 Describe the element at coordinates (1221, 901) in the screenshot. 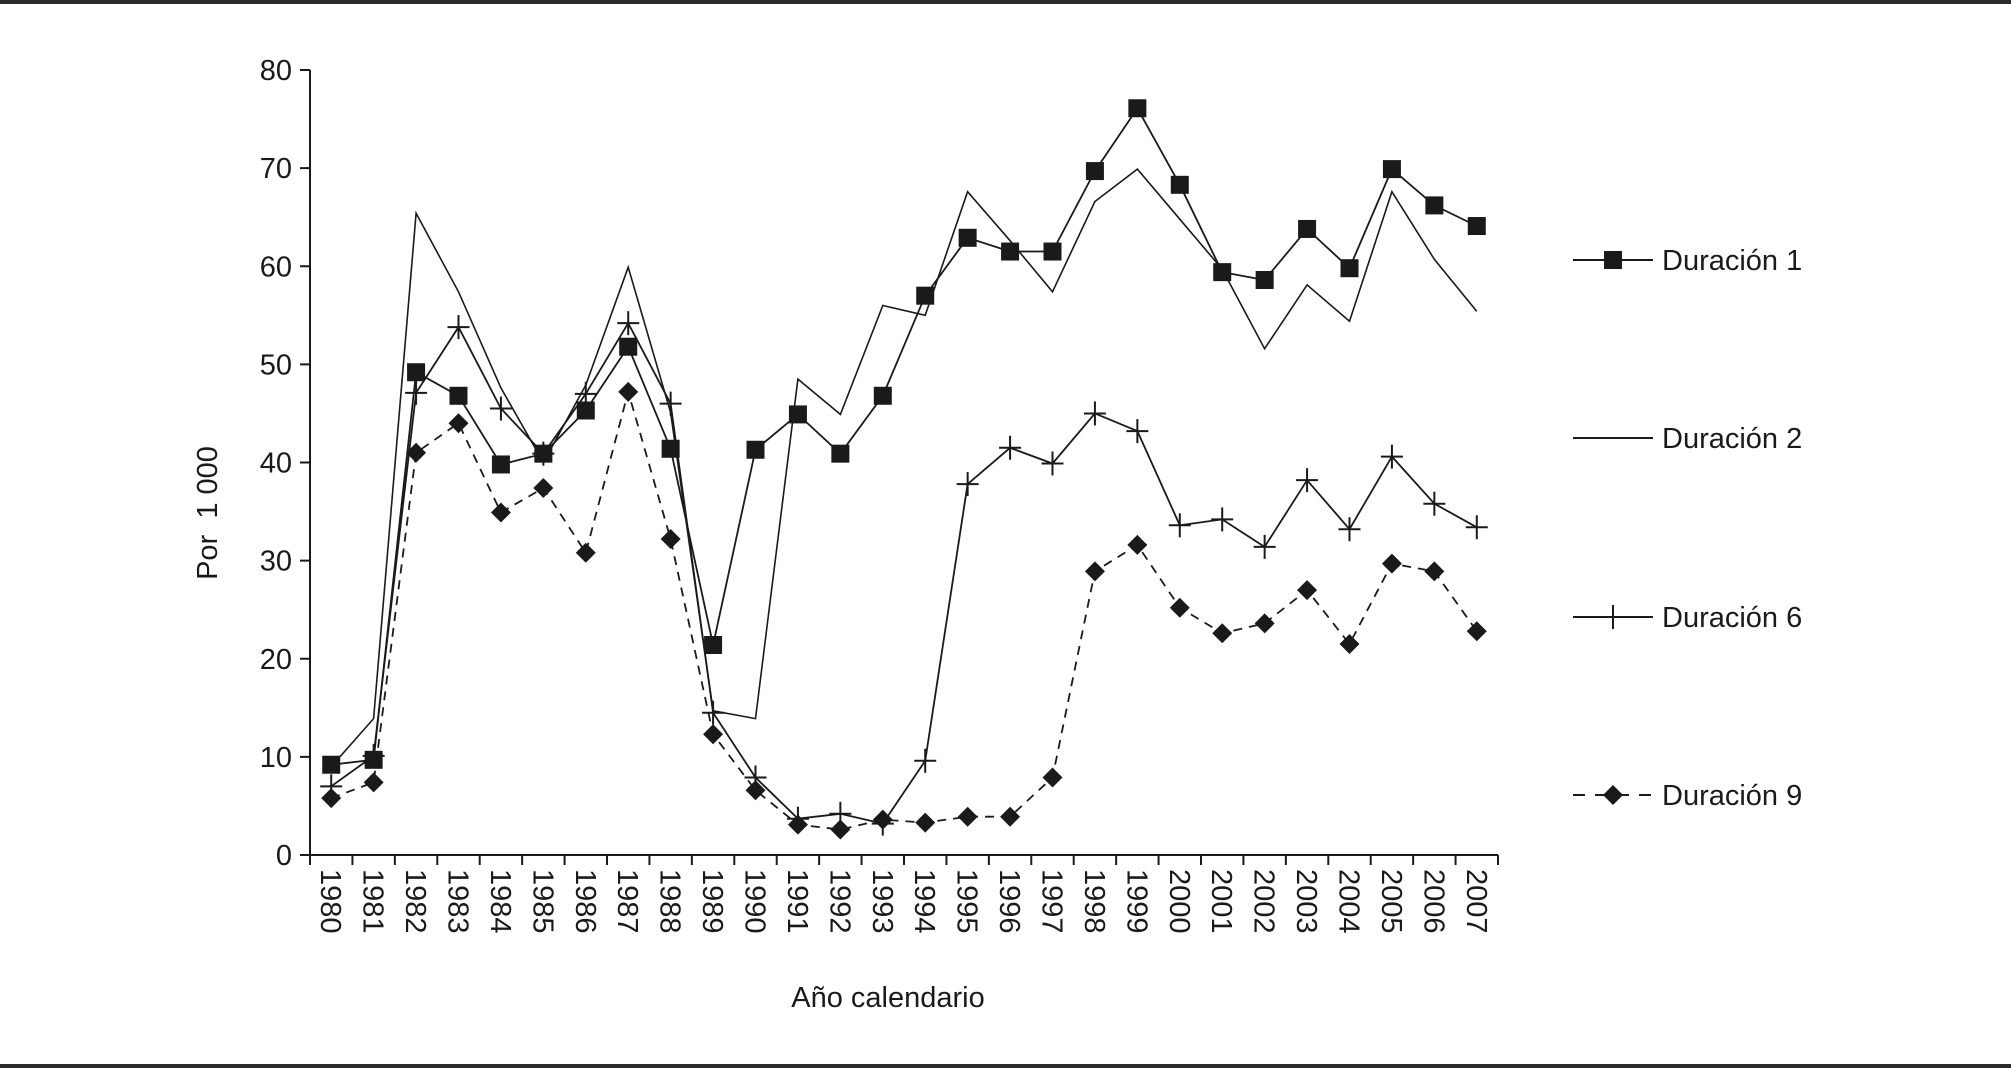

I see `x-tick-label: 2001` at that location.